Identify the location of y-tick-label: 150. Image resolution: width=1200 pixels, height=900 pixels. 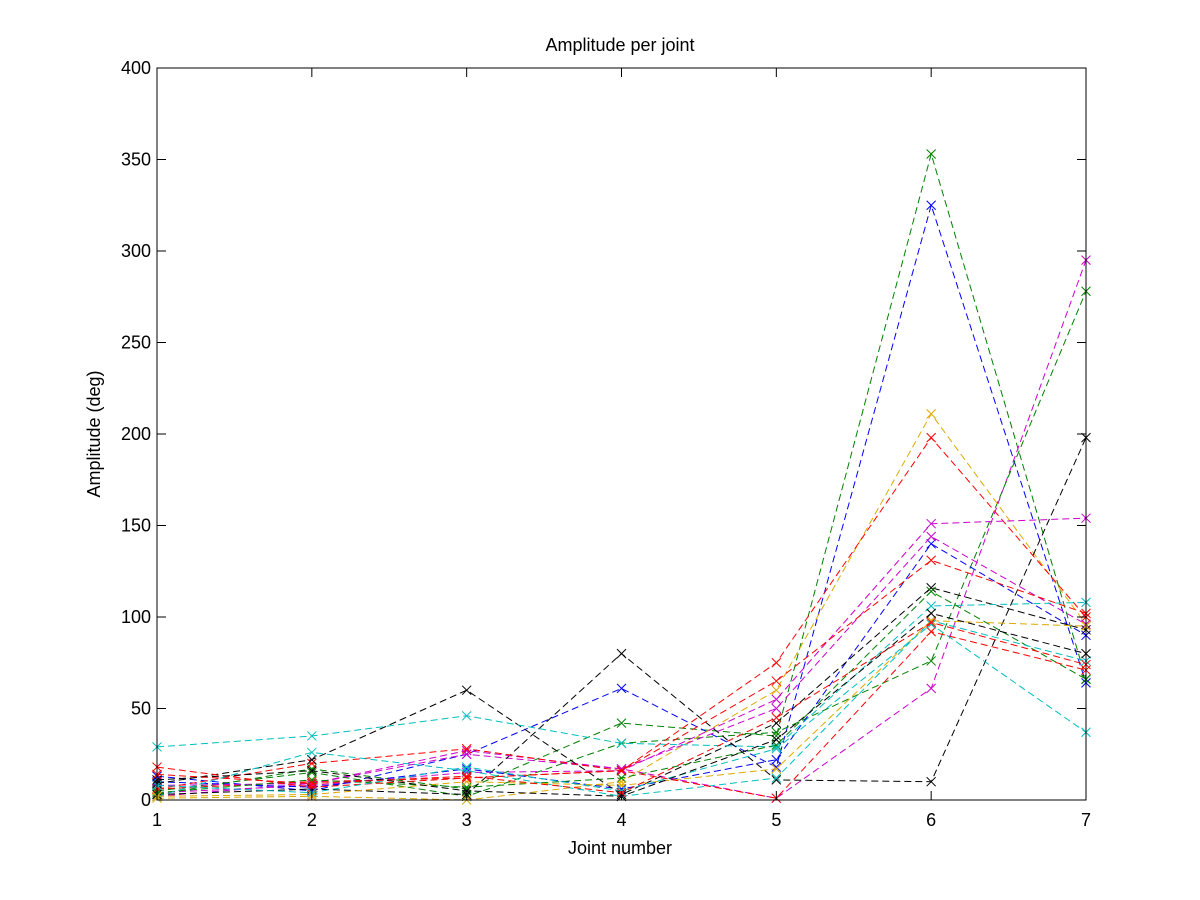
(136, 526).